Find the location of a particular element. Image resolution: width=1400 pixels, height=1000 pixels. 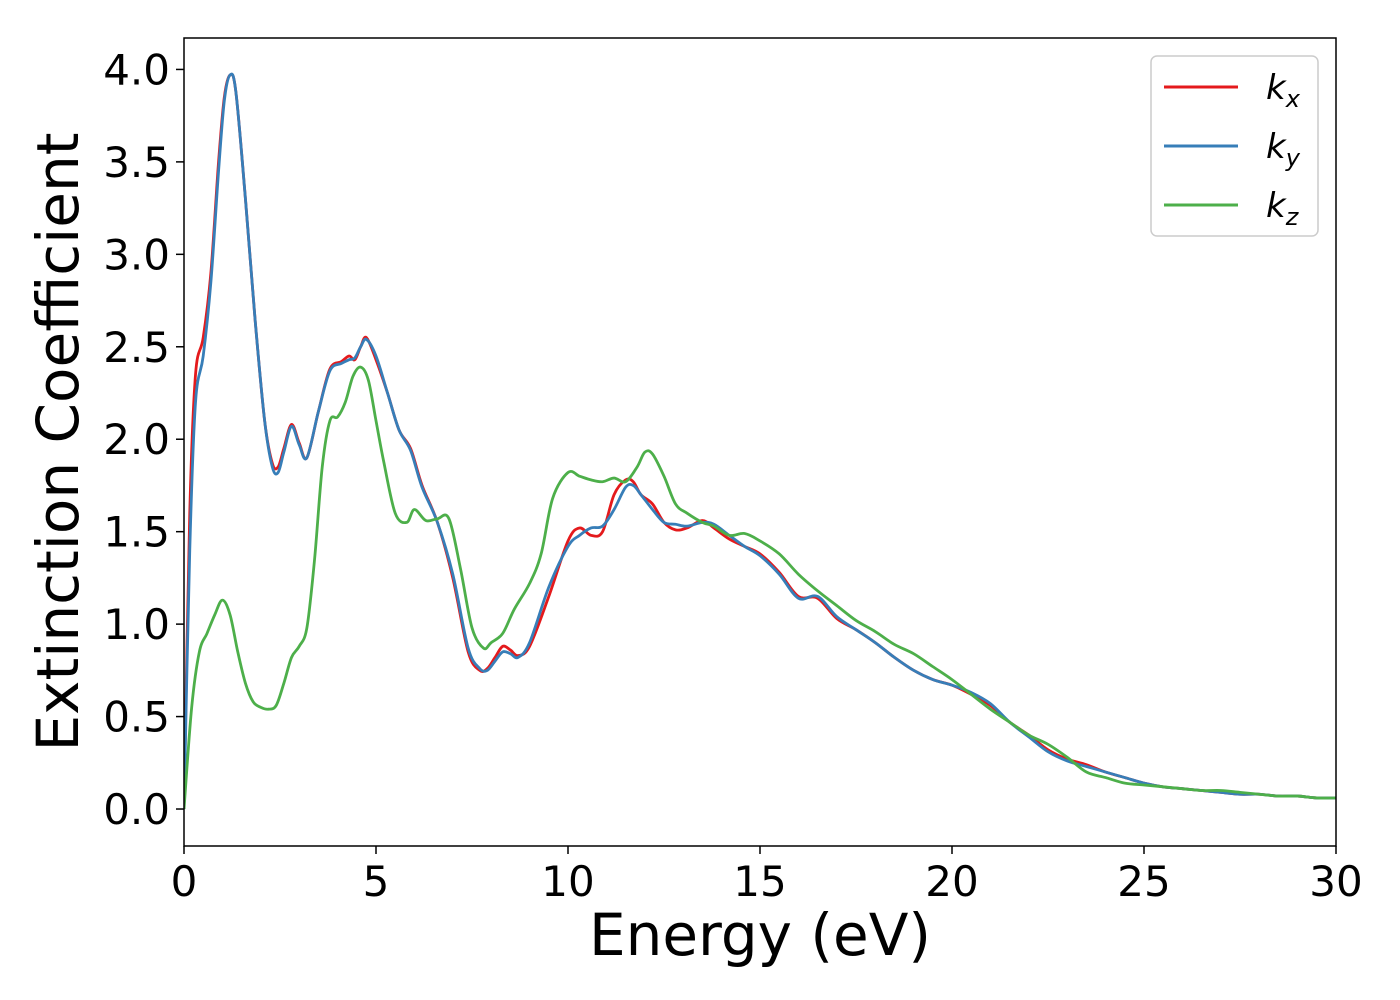

legend-label-subscript: y is located at coordinates (1293, 158).